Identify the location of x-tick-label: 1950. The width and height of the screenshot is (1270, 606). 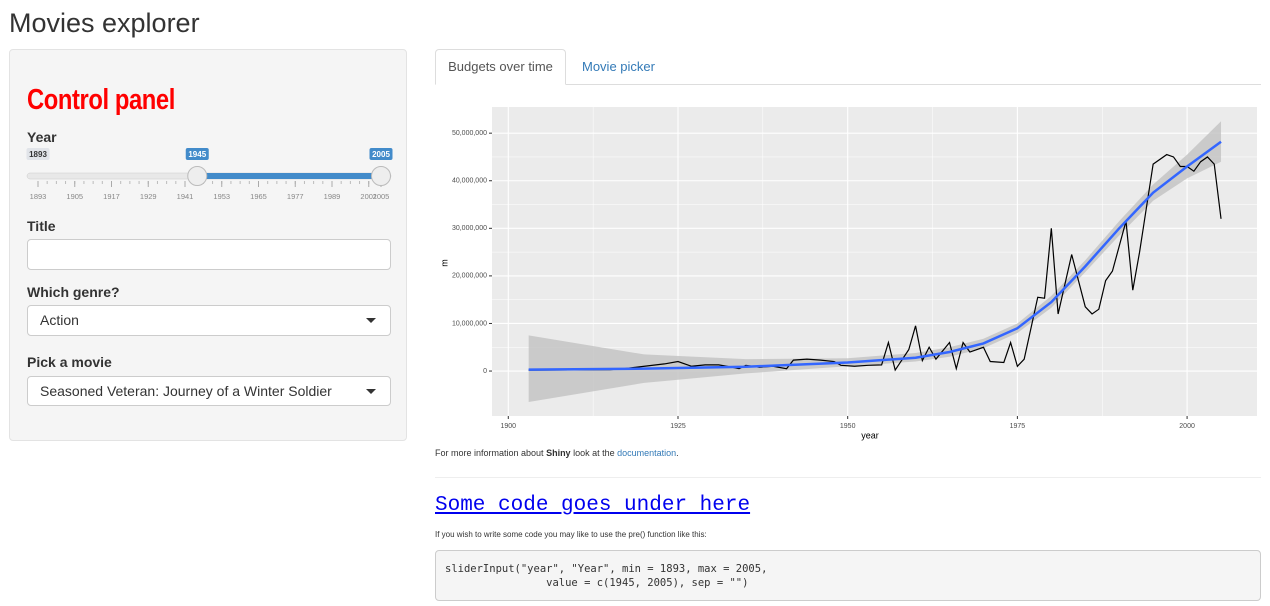
(848, 426).